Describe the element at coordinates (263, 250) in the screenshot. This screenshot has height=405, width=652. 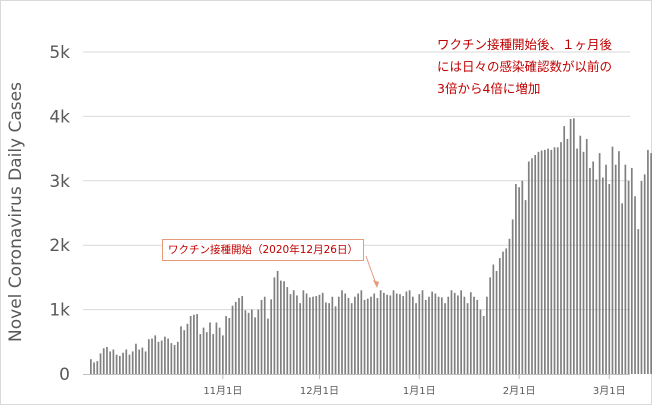
I see `vaccination-start-callout: ワクチン接種開始（2020年12月26日）` at that location.